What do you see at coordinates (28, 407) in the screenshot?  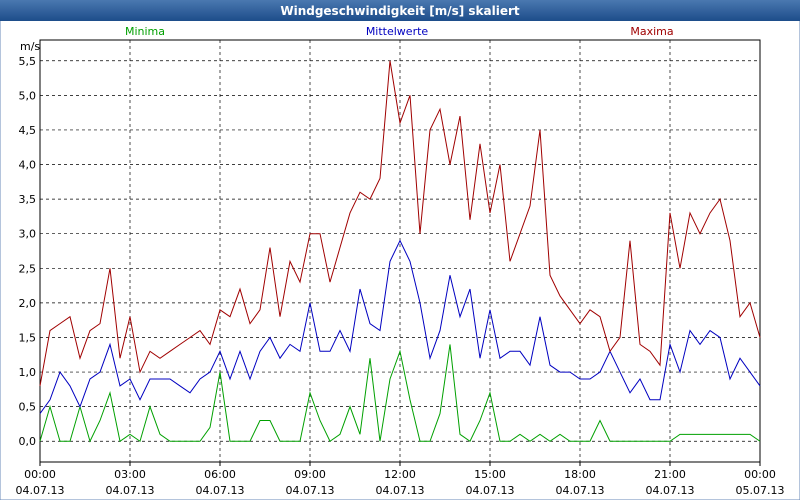 I see `y-tick-label: 0,5` at bounding box center [28, 407].